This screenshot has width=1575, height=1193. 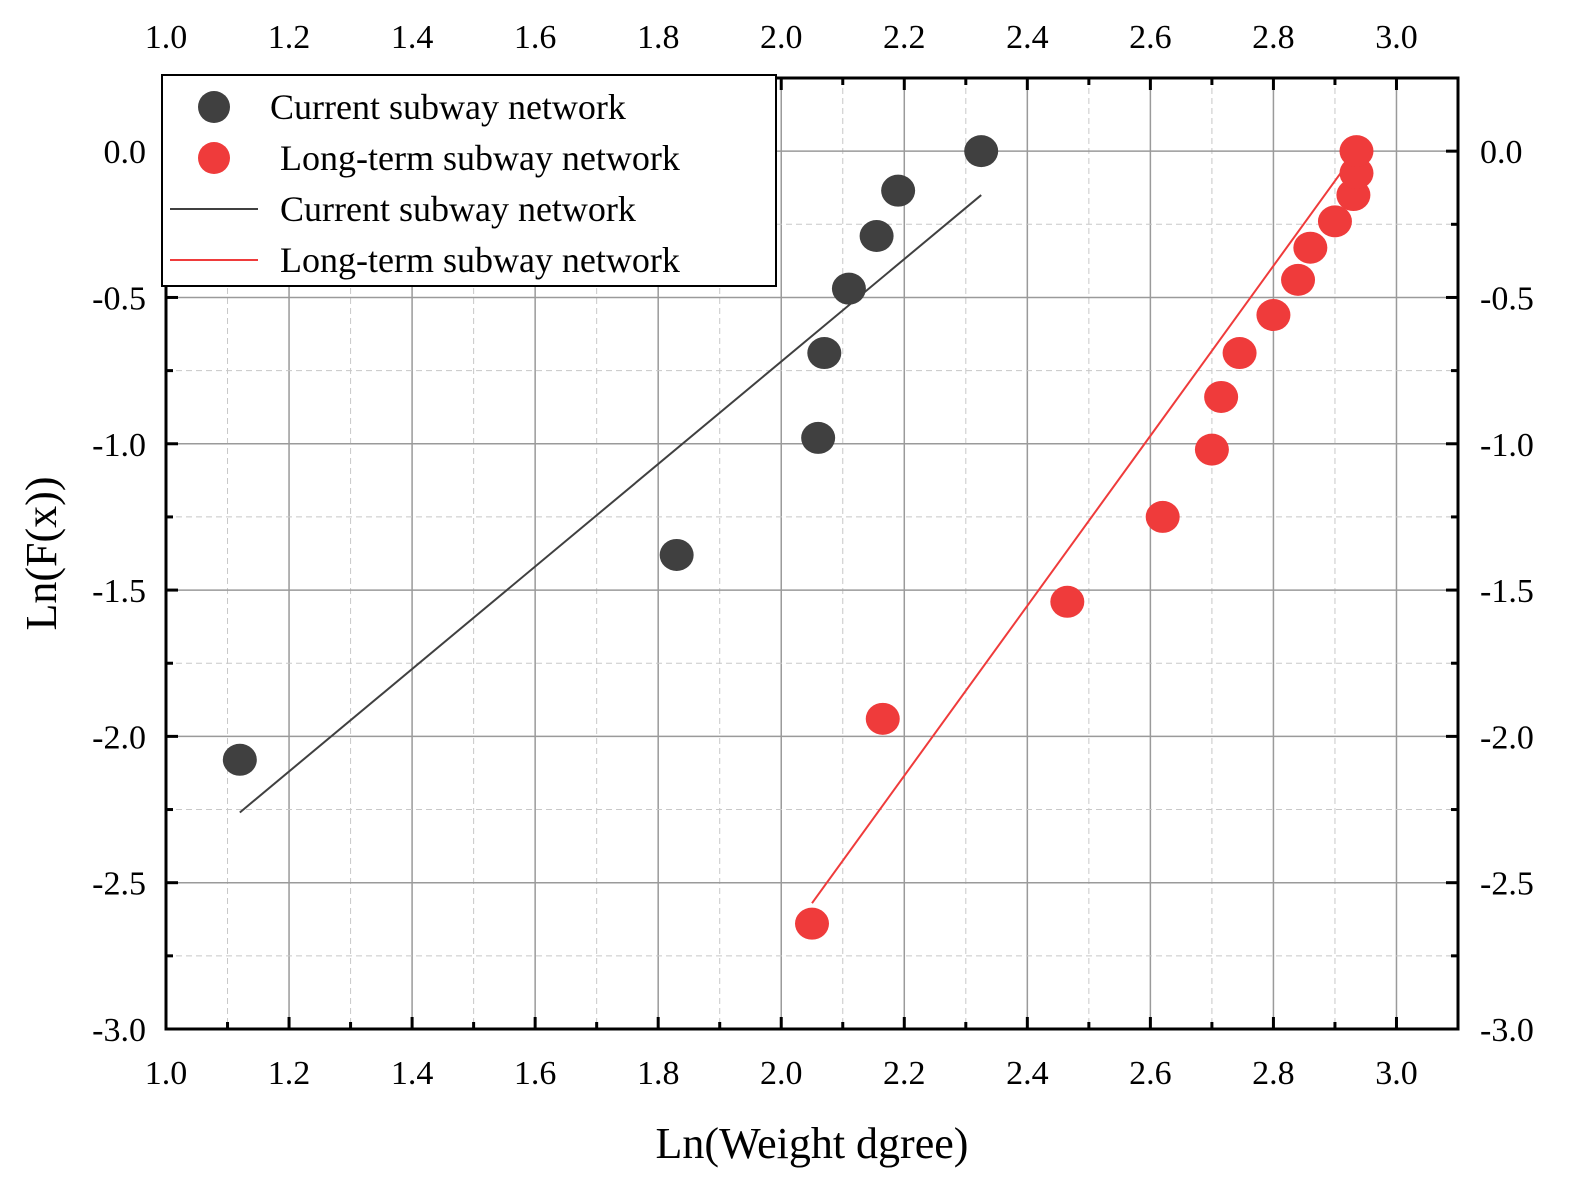 I want to click on x-axis-title: Ln(Weight dgree), so click(x=812, y=1143).